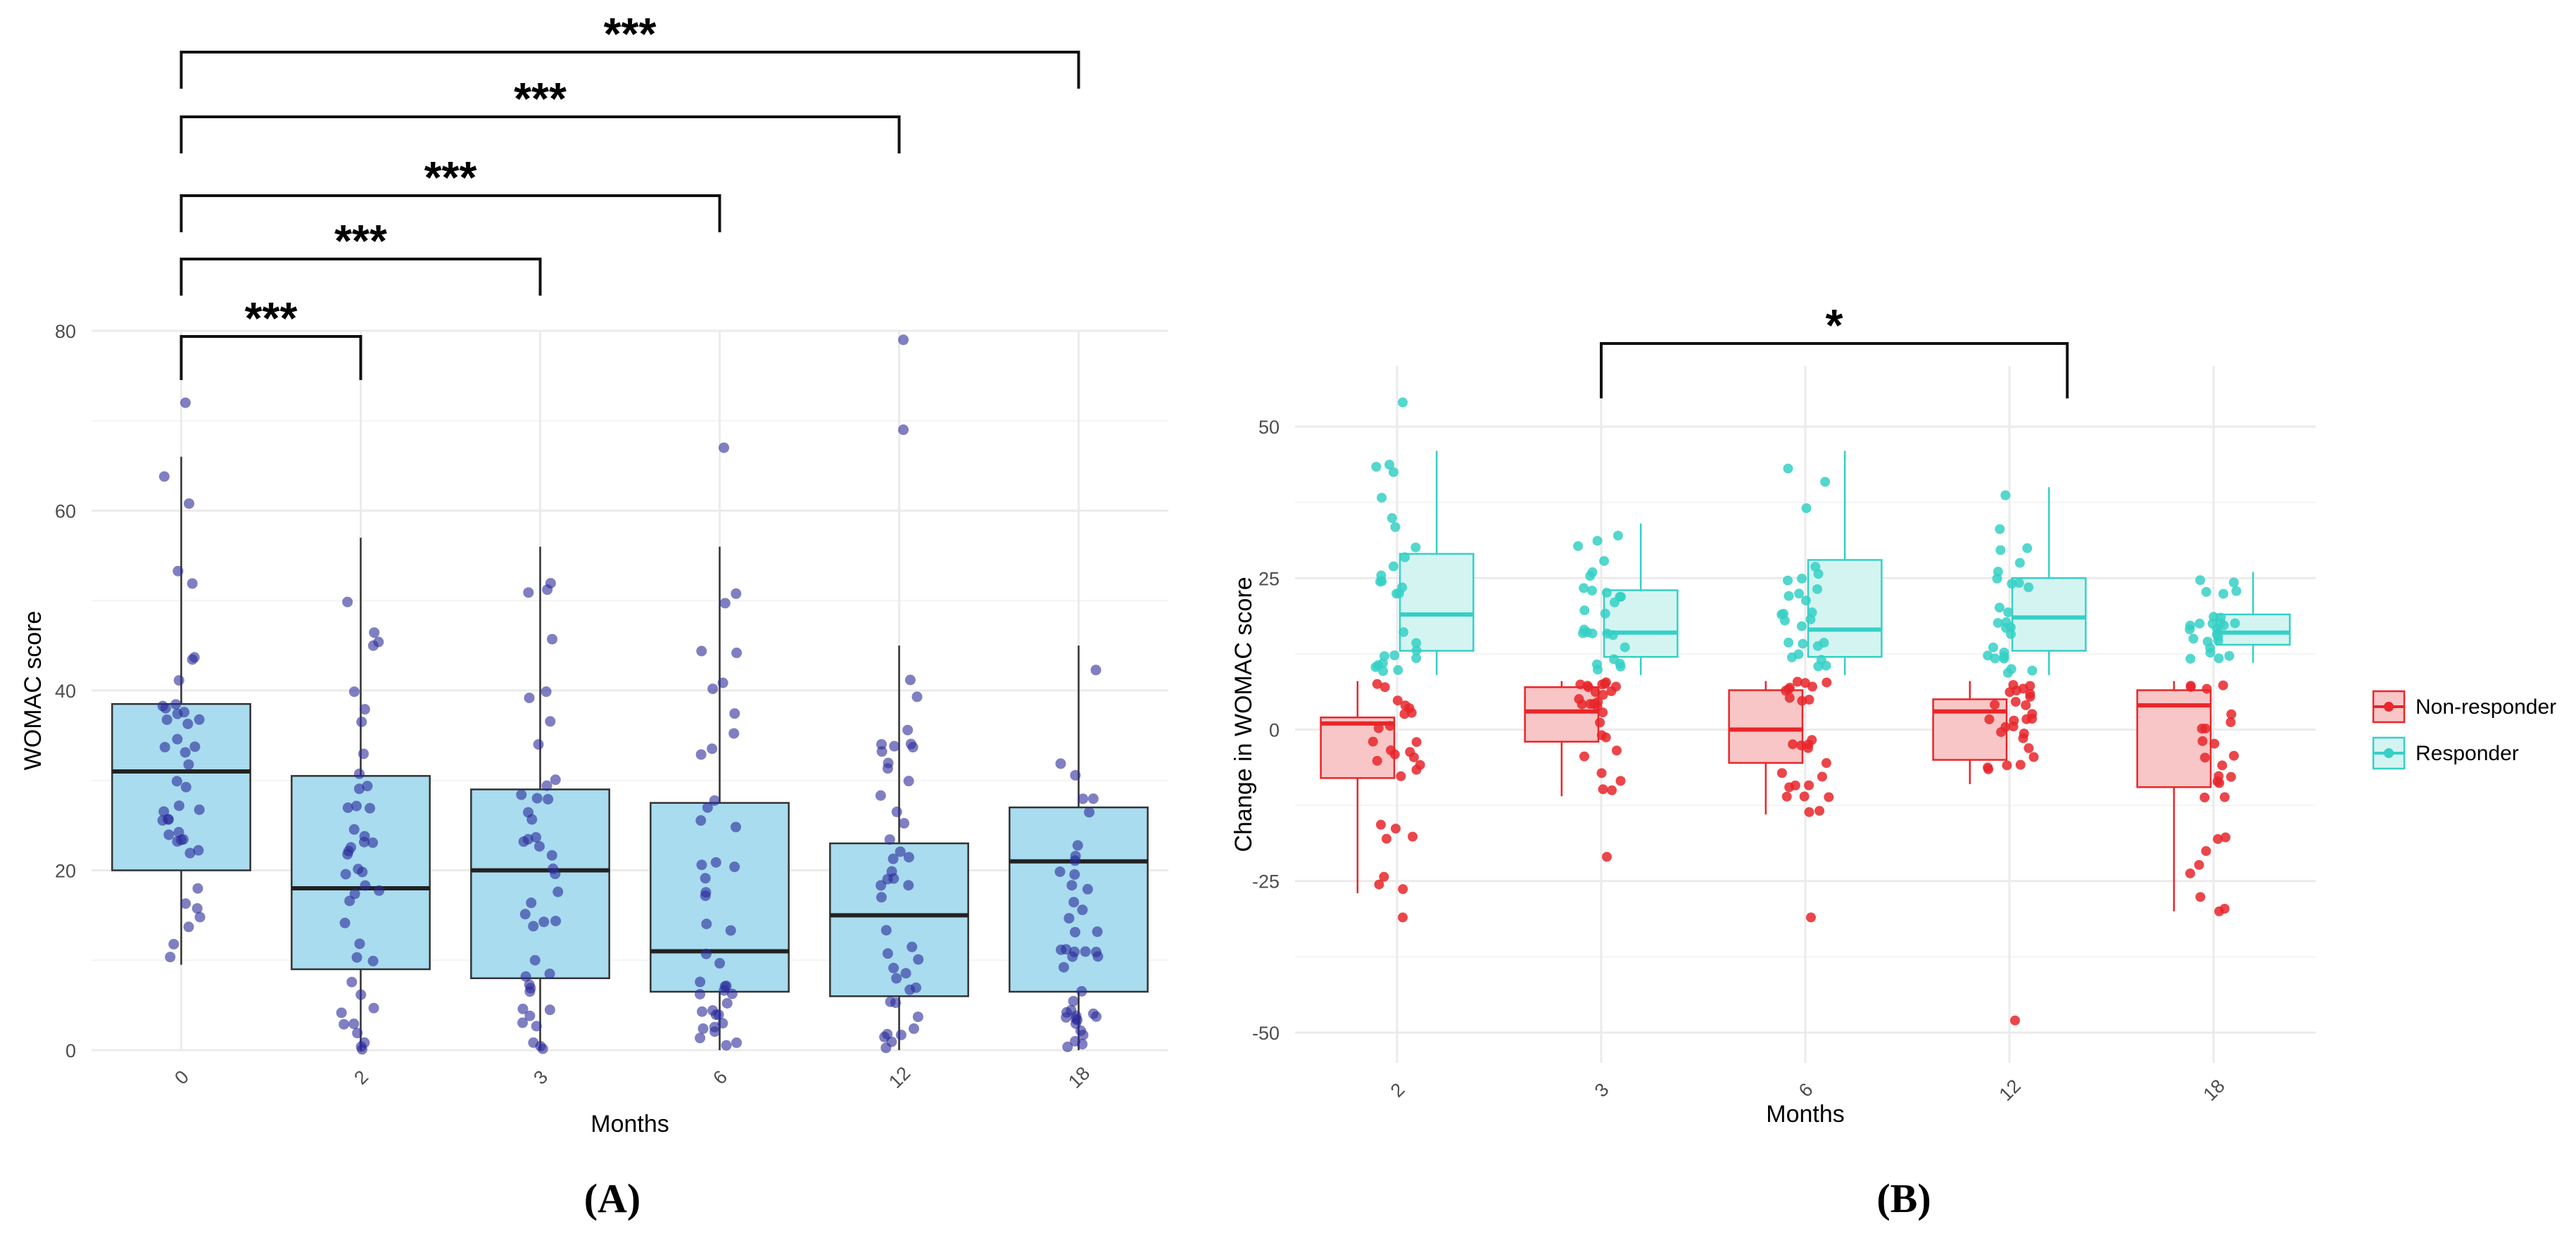 Image resolution: width=2576 pixels, height=1236 pixels. What do you see at coordinates (1562, 714) in the screenshot?
I see `box-non-responder` at bounding box center [1562, 714].